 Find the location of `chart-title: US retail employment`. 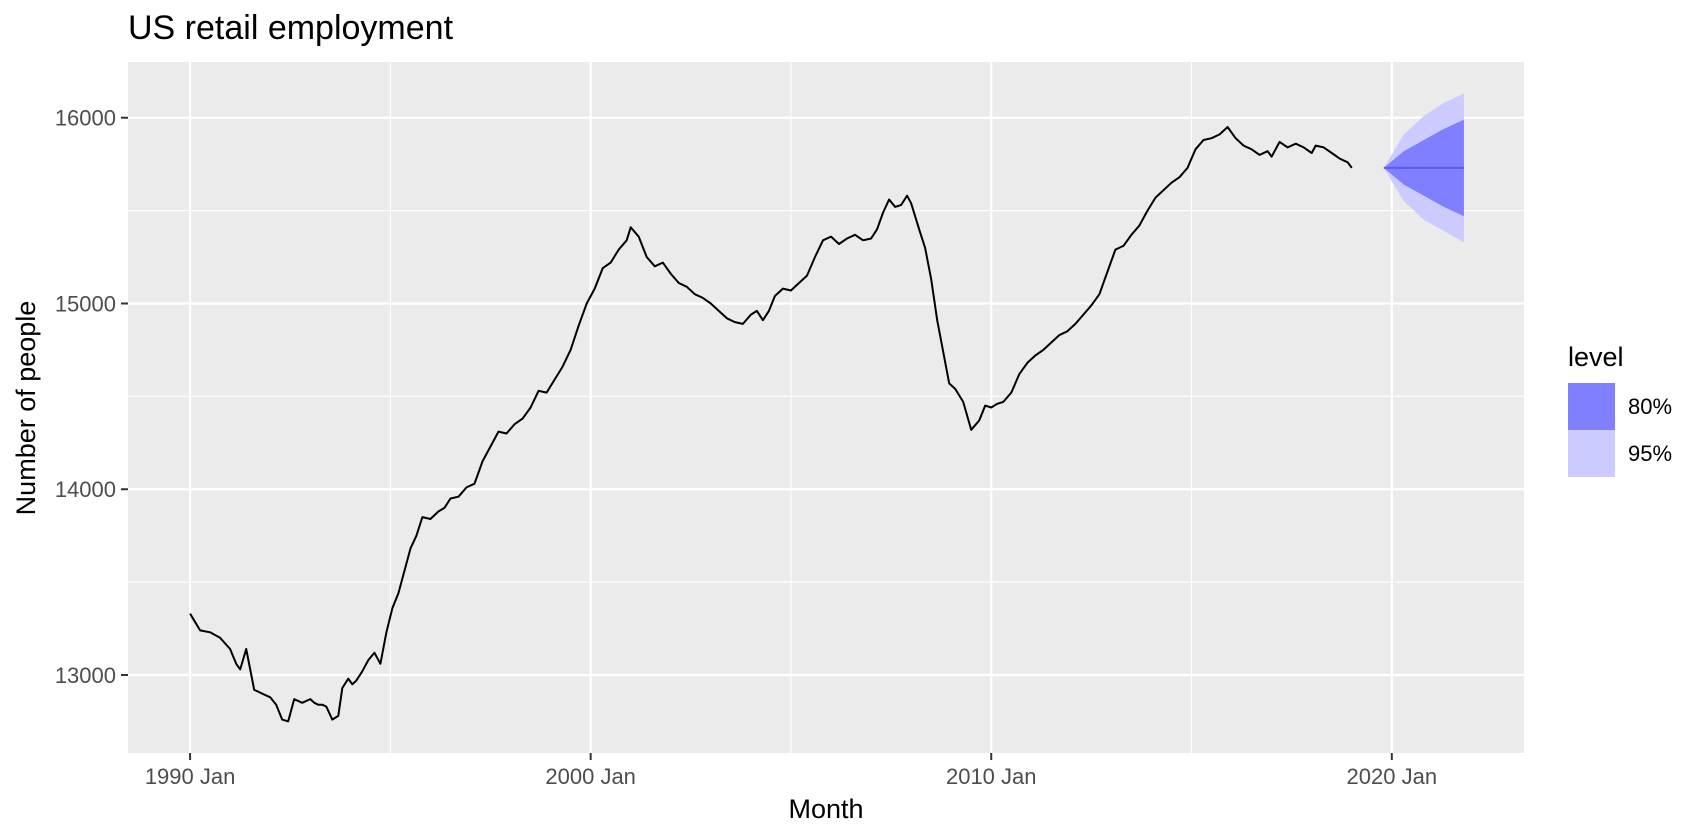

chart-title: US retail employment is located at coordinates (291, 28).